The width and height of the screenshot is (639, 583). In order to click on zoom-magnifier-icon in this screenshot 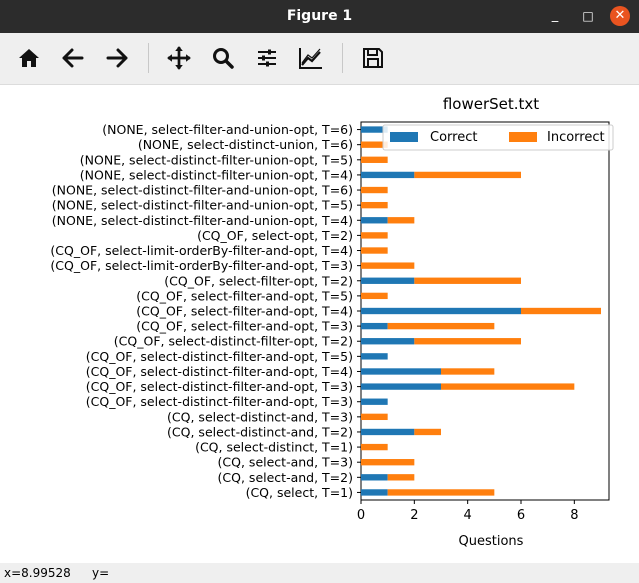, I will do `click(223, 58)`.